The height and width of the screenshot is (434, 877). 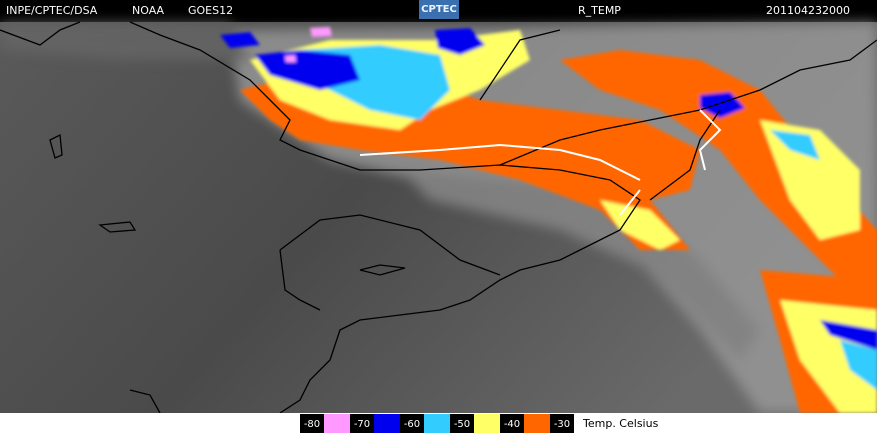 I want to click on legend-label: -70, so click(x=362, y=424).